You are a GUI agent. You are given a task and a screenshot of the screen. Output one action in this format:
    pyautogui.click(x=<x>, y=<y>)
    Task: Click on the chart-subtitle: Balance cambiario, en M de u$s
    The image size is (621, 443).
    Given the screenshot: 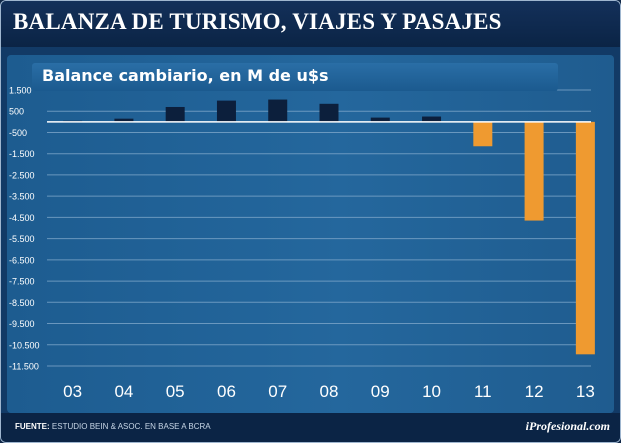 What is the action you would take?
    pyautogui.click(x=185, y=75)
    